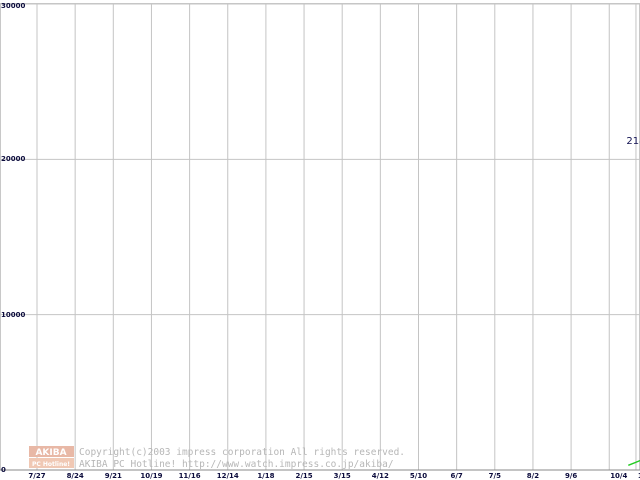 The width and height of the screenshot is (640, 480). What do you see at coordinates (13, 238) in the screenshot?
I see `y-axis: 30000 20000 10000 0` at bounding box center [13, 238].